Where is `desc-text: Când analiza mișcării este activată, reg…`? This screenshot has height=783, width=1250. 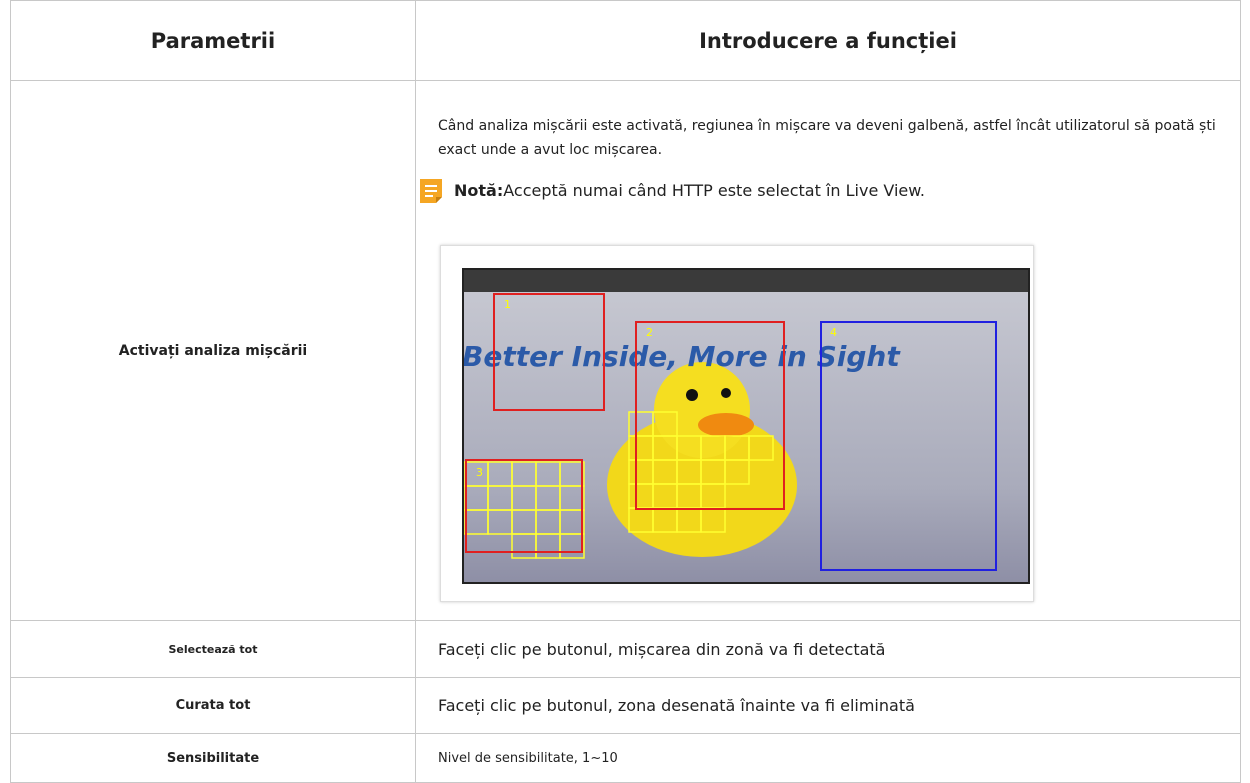
desc-text: Când analiza mișcării este activată, reg… is located at coordinates (827, 138).